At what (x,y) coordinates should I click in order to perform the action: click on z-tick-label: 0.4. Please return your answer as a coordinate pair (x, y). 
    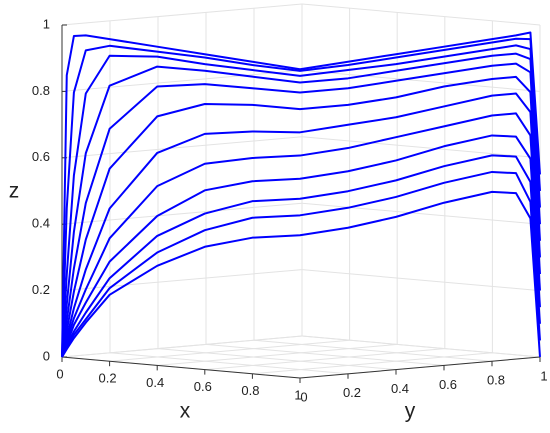
    Looking at the image, I should click on (41, 223).